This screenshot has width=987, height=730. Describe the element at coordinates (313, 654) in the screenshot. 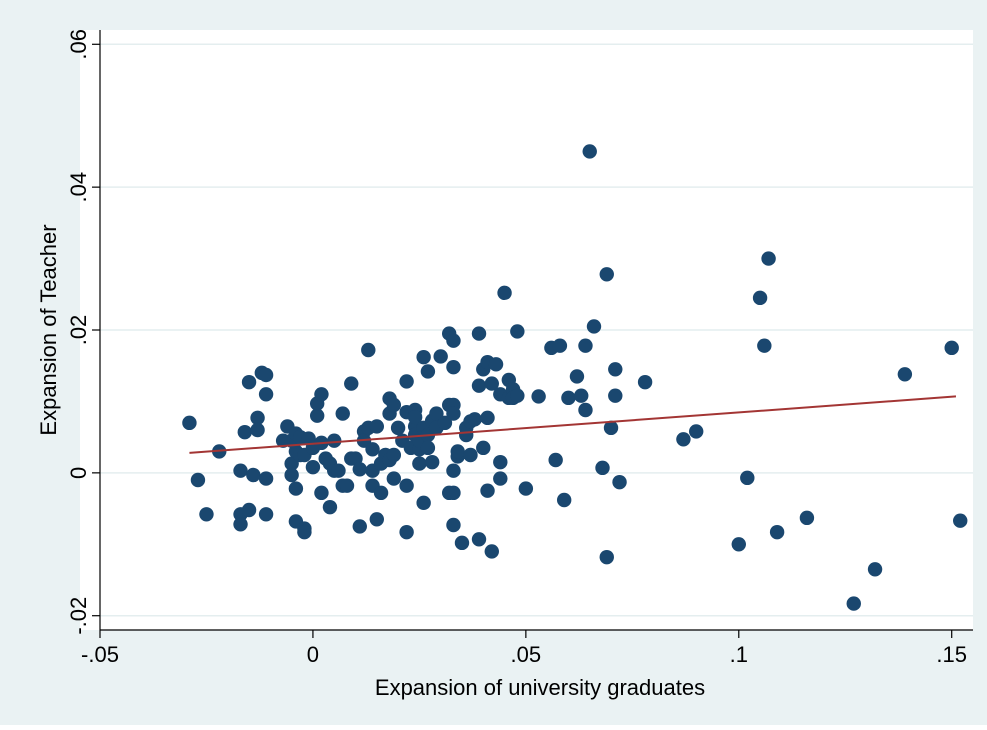

I see `x-tick-label: 0` at that location.